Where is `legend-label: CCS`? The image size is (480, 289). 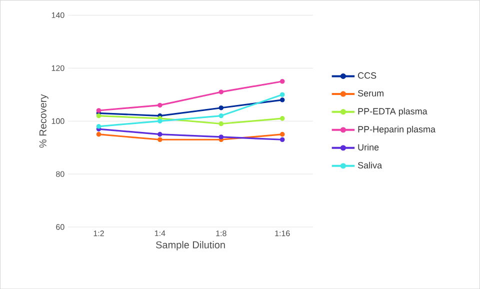
legend-label: CCS is located at coordinates (367, 75).